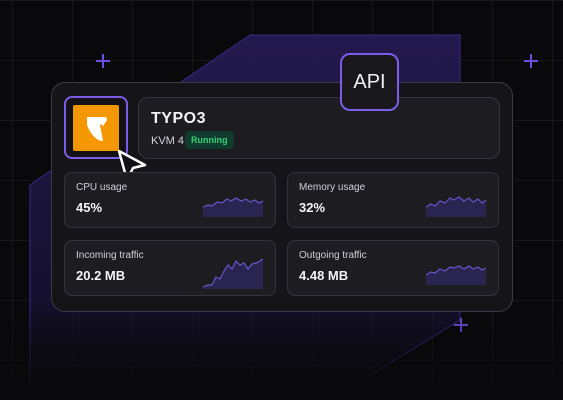 This screenshot has width=563, height=400. Describe the element at coordinates (333, 255) in the screenshot. I see `metric-label: Outgoing traffic` at that location.